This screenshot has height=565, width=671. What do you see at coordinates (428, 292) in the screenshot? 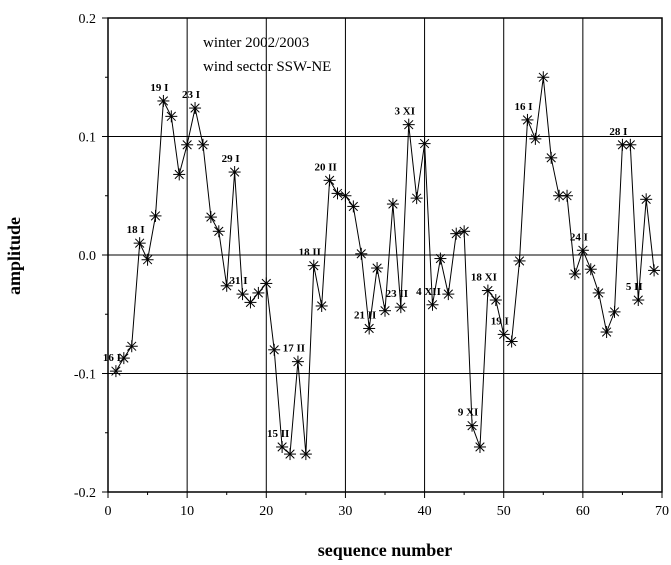
I see `point-label: 4 XII` at bounding box center [428, 292].